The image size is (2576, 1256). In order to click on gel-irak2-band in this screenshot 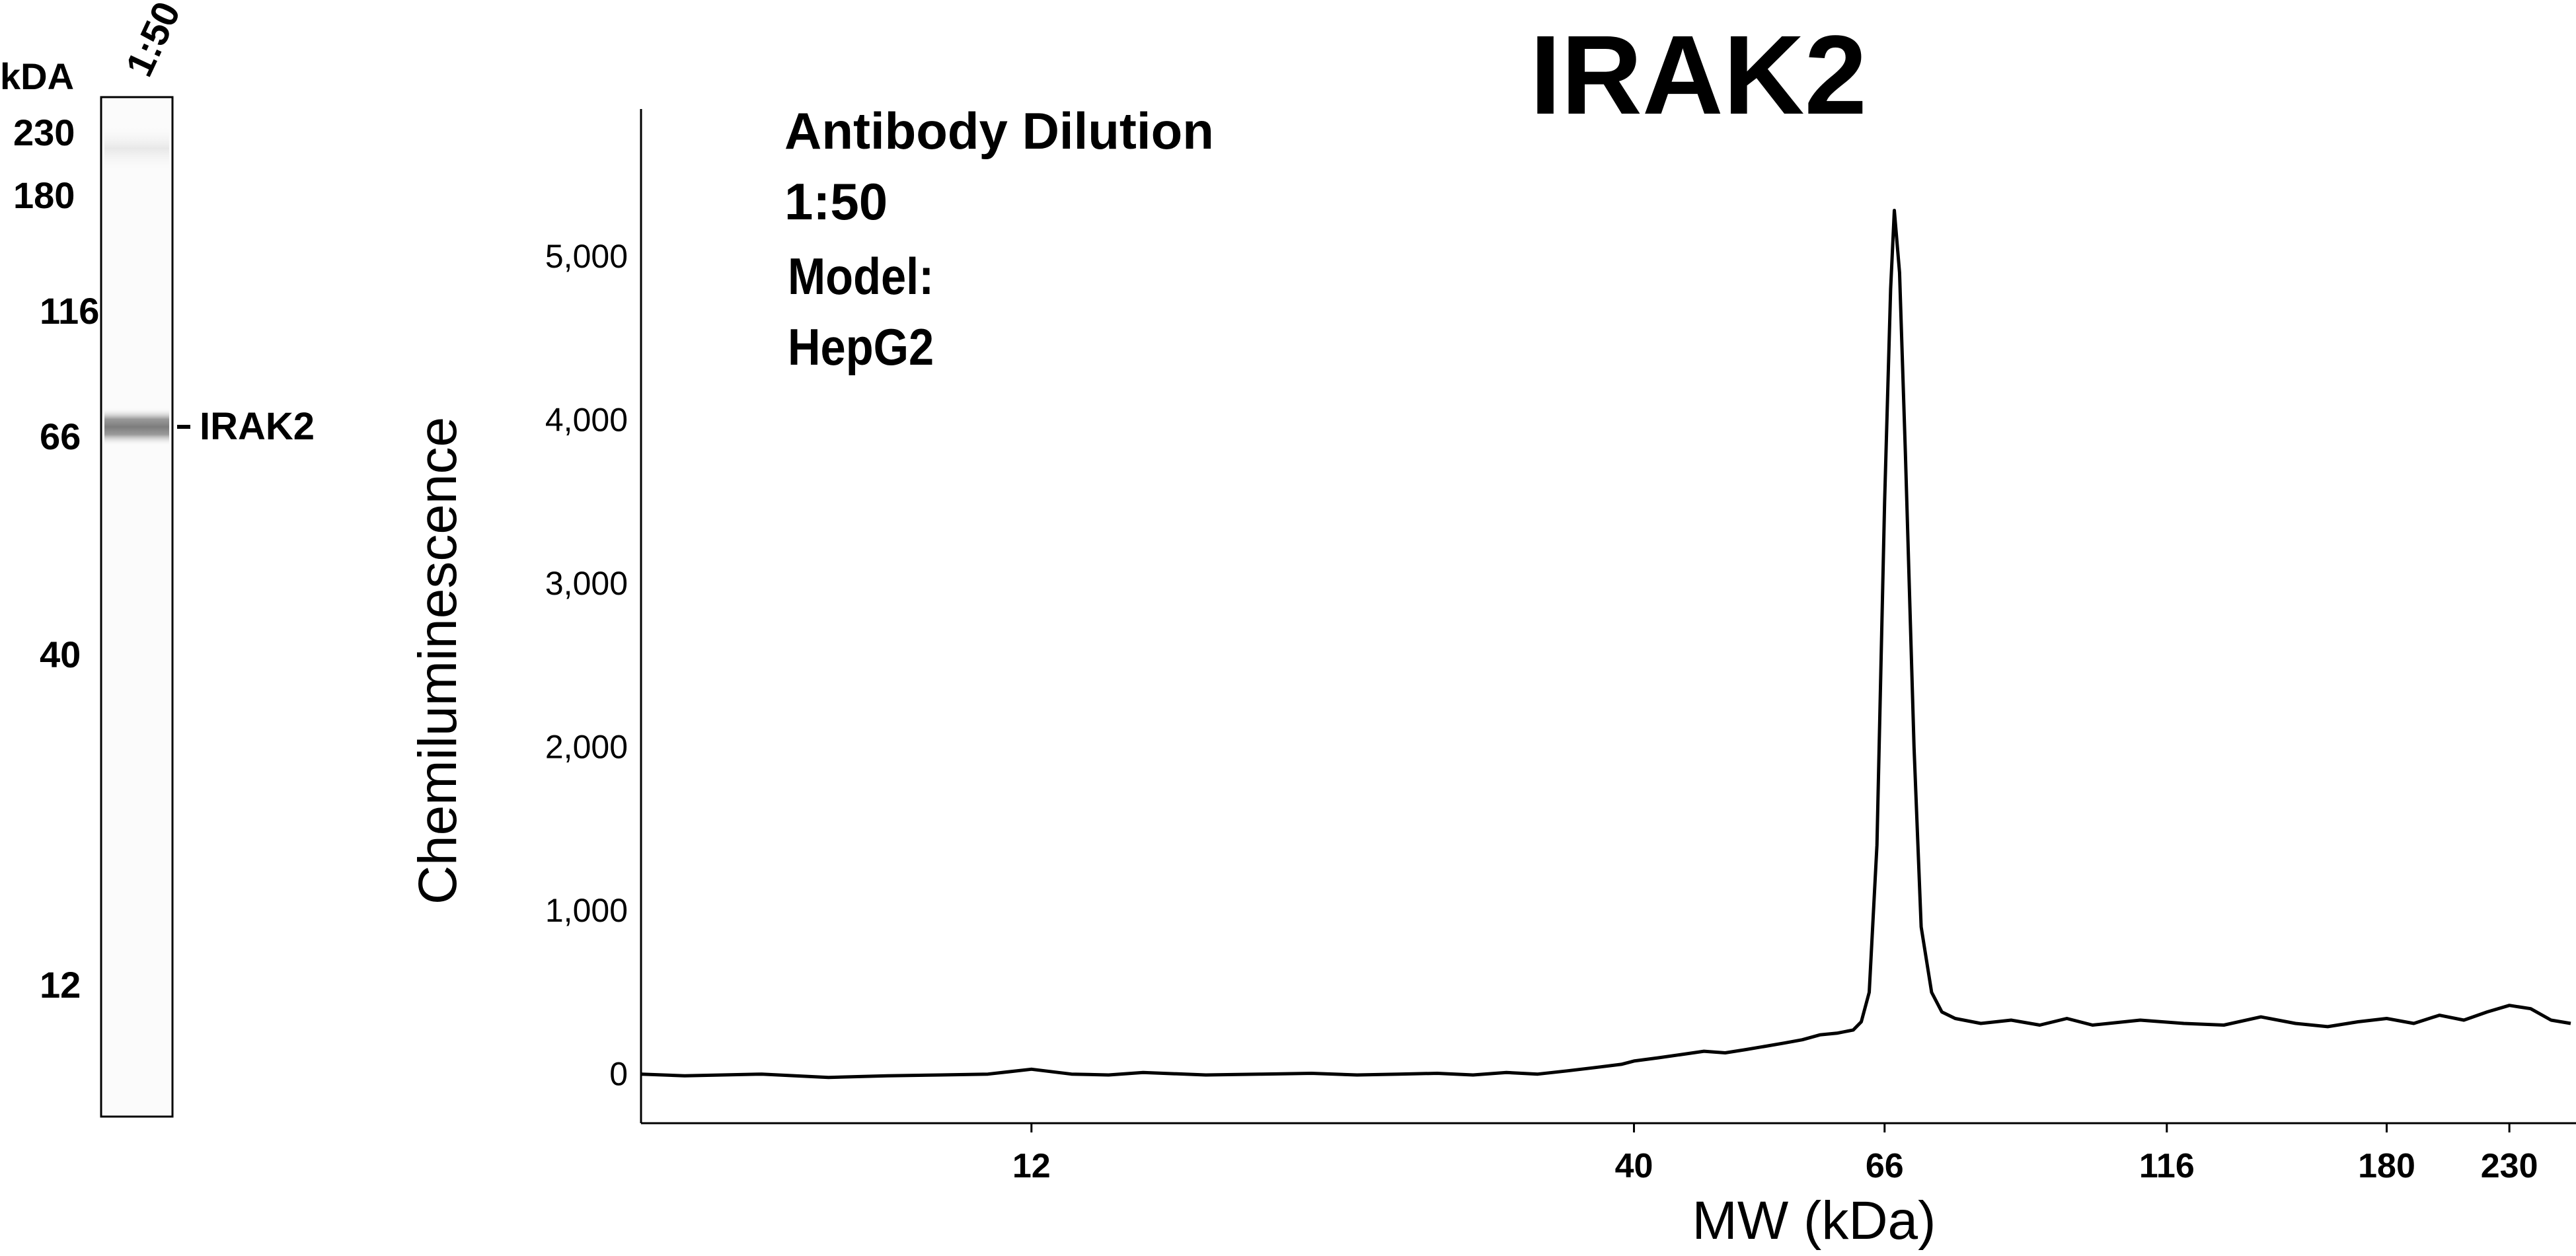, I will do `click(137, 427)`.